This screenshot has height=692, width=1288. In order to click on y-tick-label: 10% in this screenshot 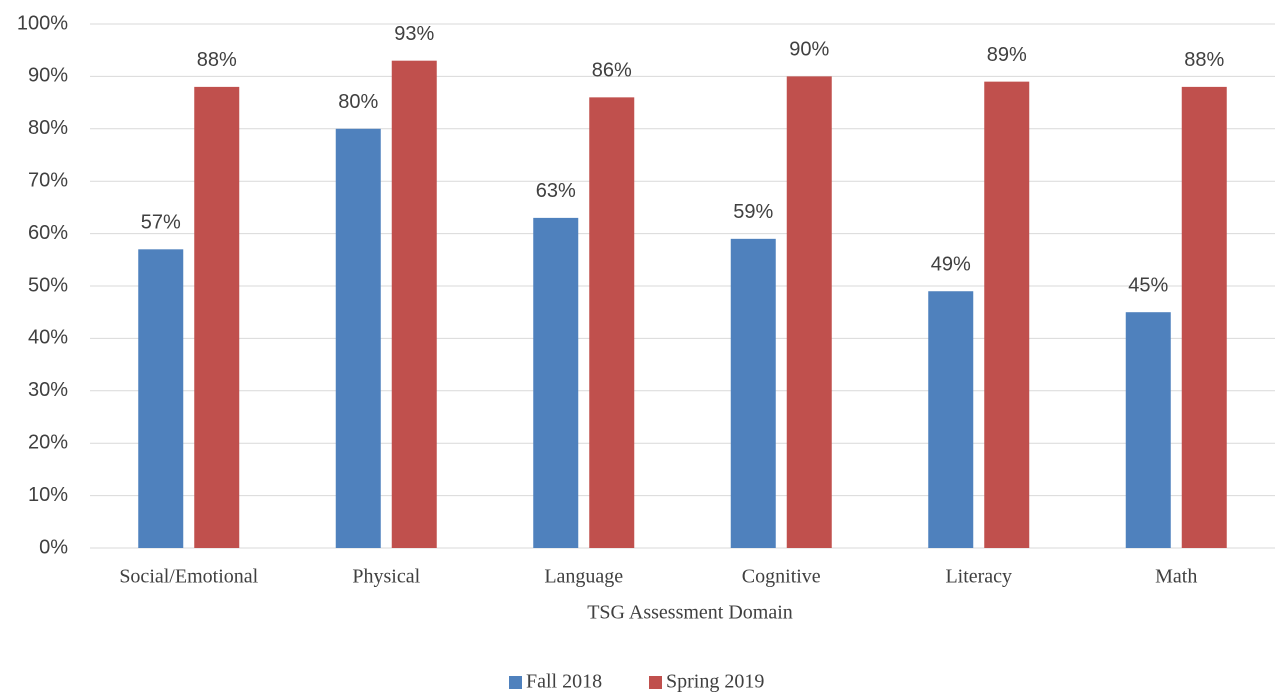, I will do `click(48, 495)`.